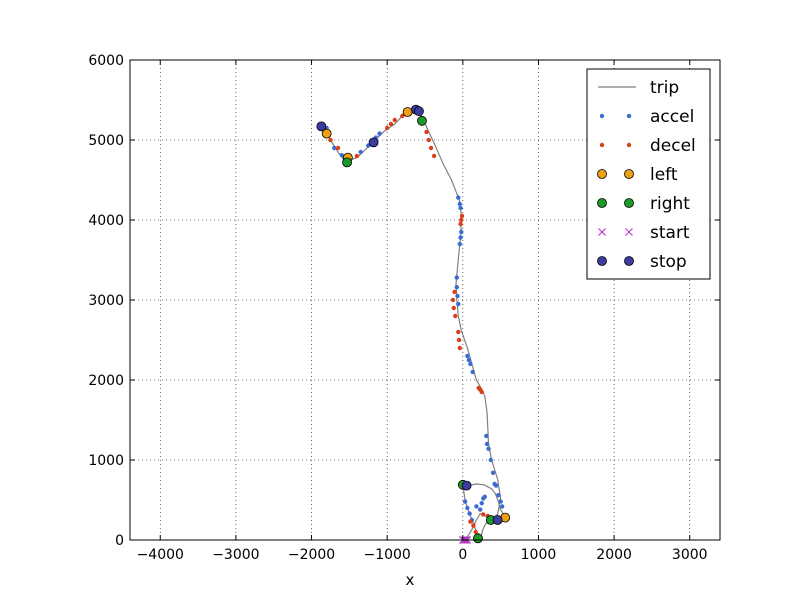  What do you see at coordinates (119, 541) in the screenshot?
I see `y-tick-label: 0` at bounding box center [119, 541].